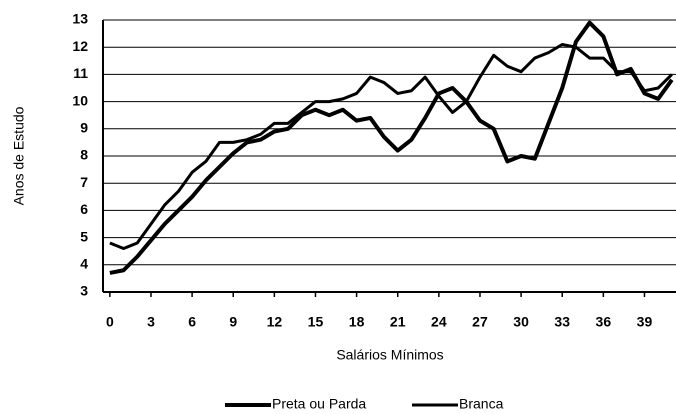  I want to click on x-tick-label: 27, so click(480, 322).